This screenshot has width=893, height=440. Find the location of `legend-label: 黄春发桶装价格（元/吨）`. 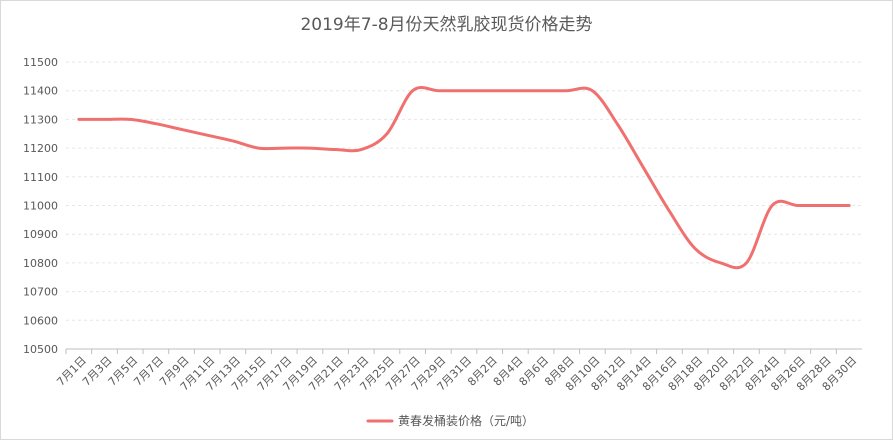

legend-label: 黄春发桶装价格（元/吨） is located at coordinates (466, 420).